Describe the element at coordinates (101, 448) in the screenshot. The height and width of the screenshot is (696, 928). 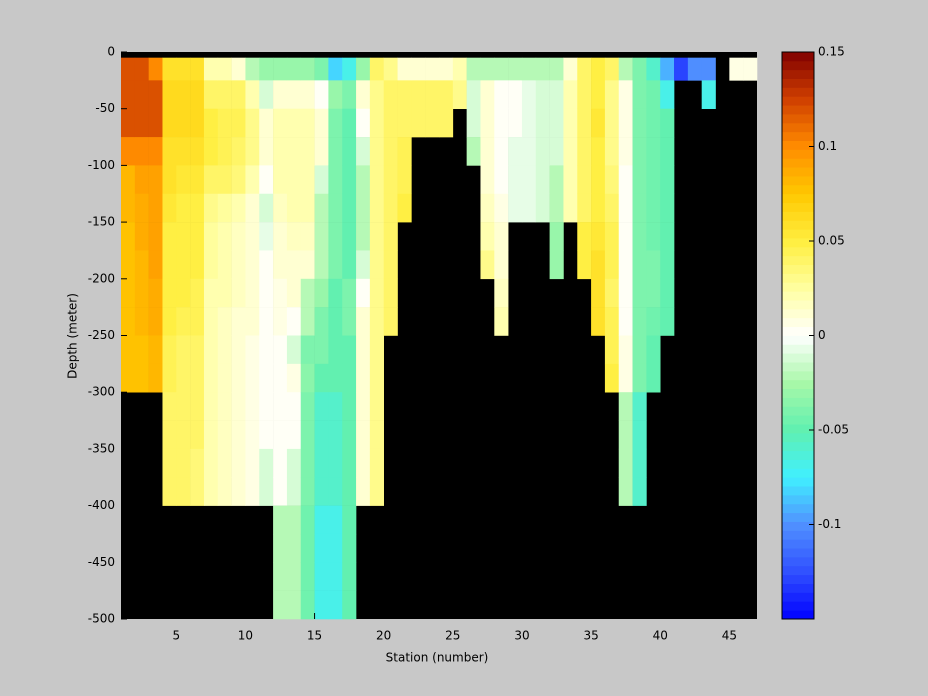
I see `y-tick-label: -350` at that location.